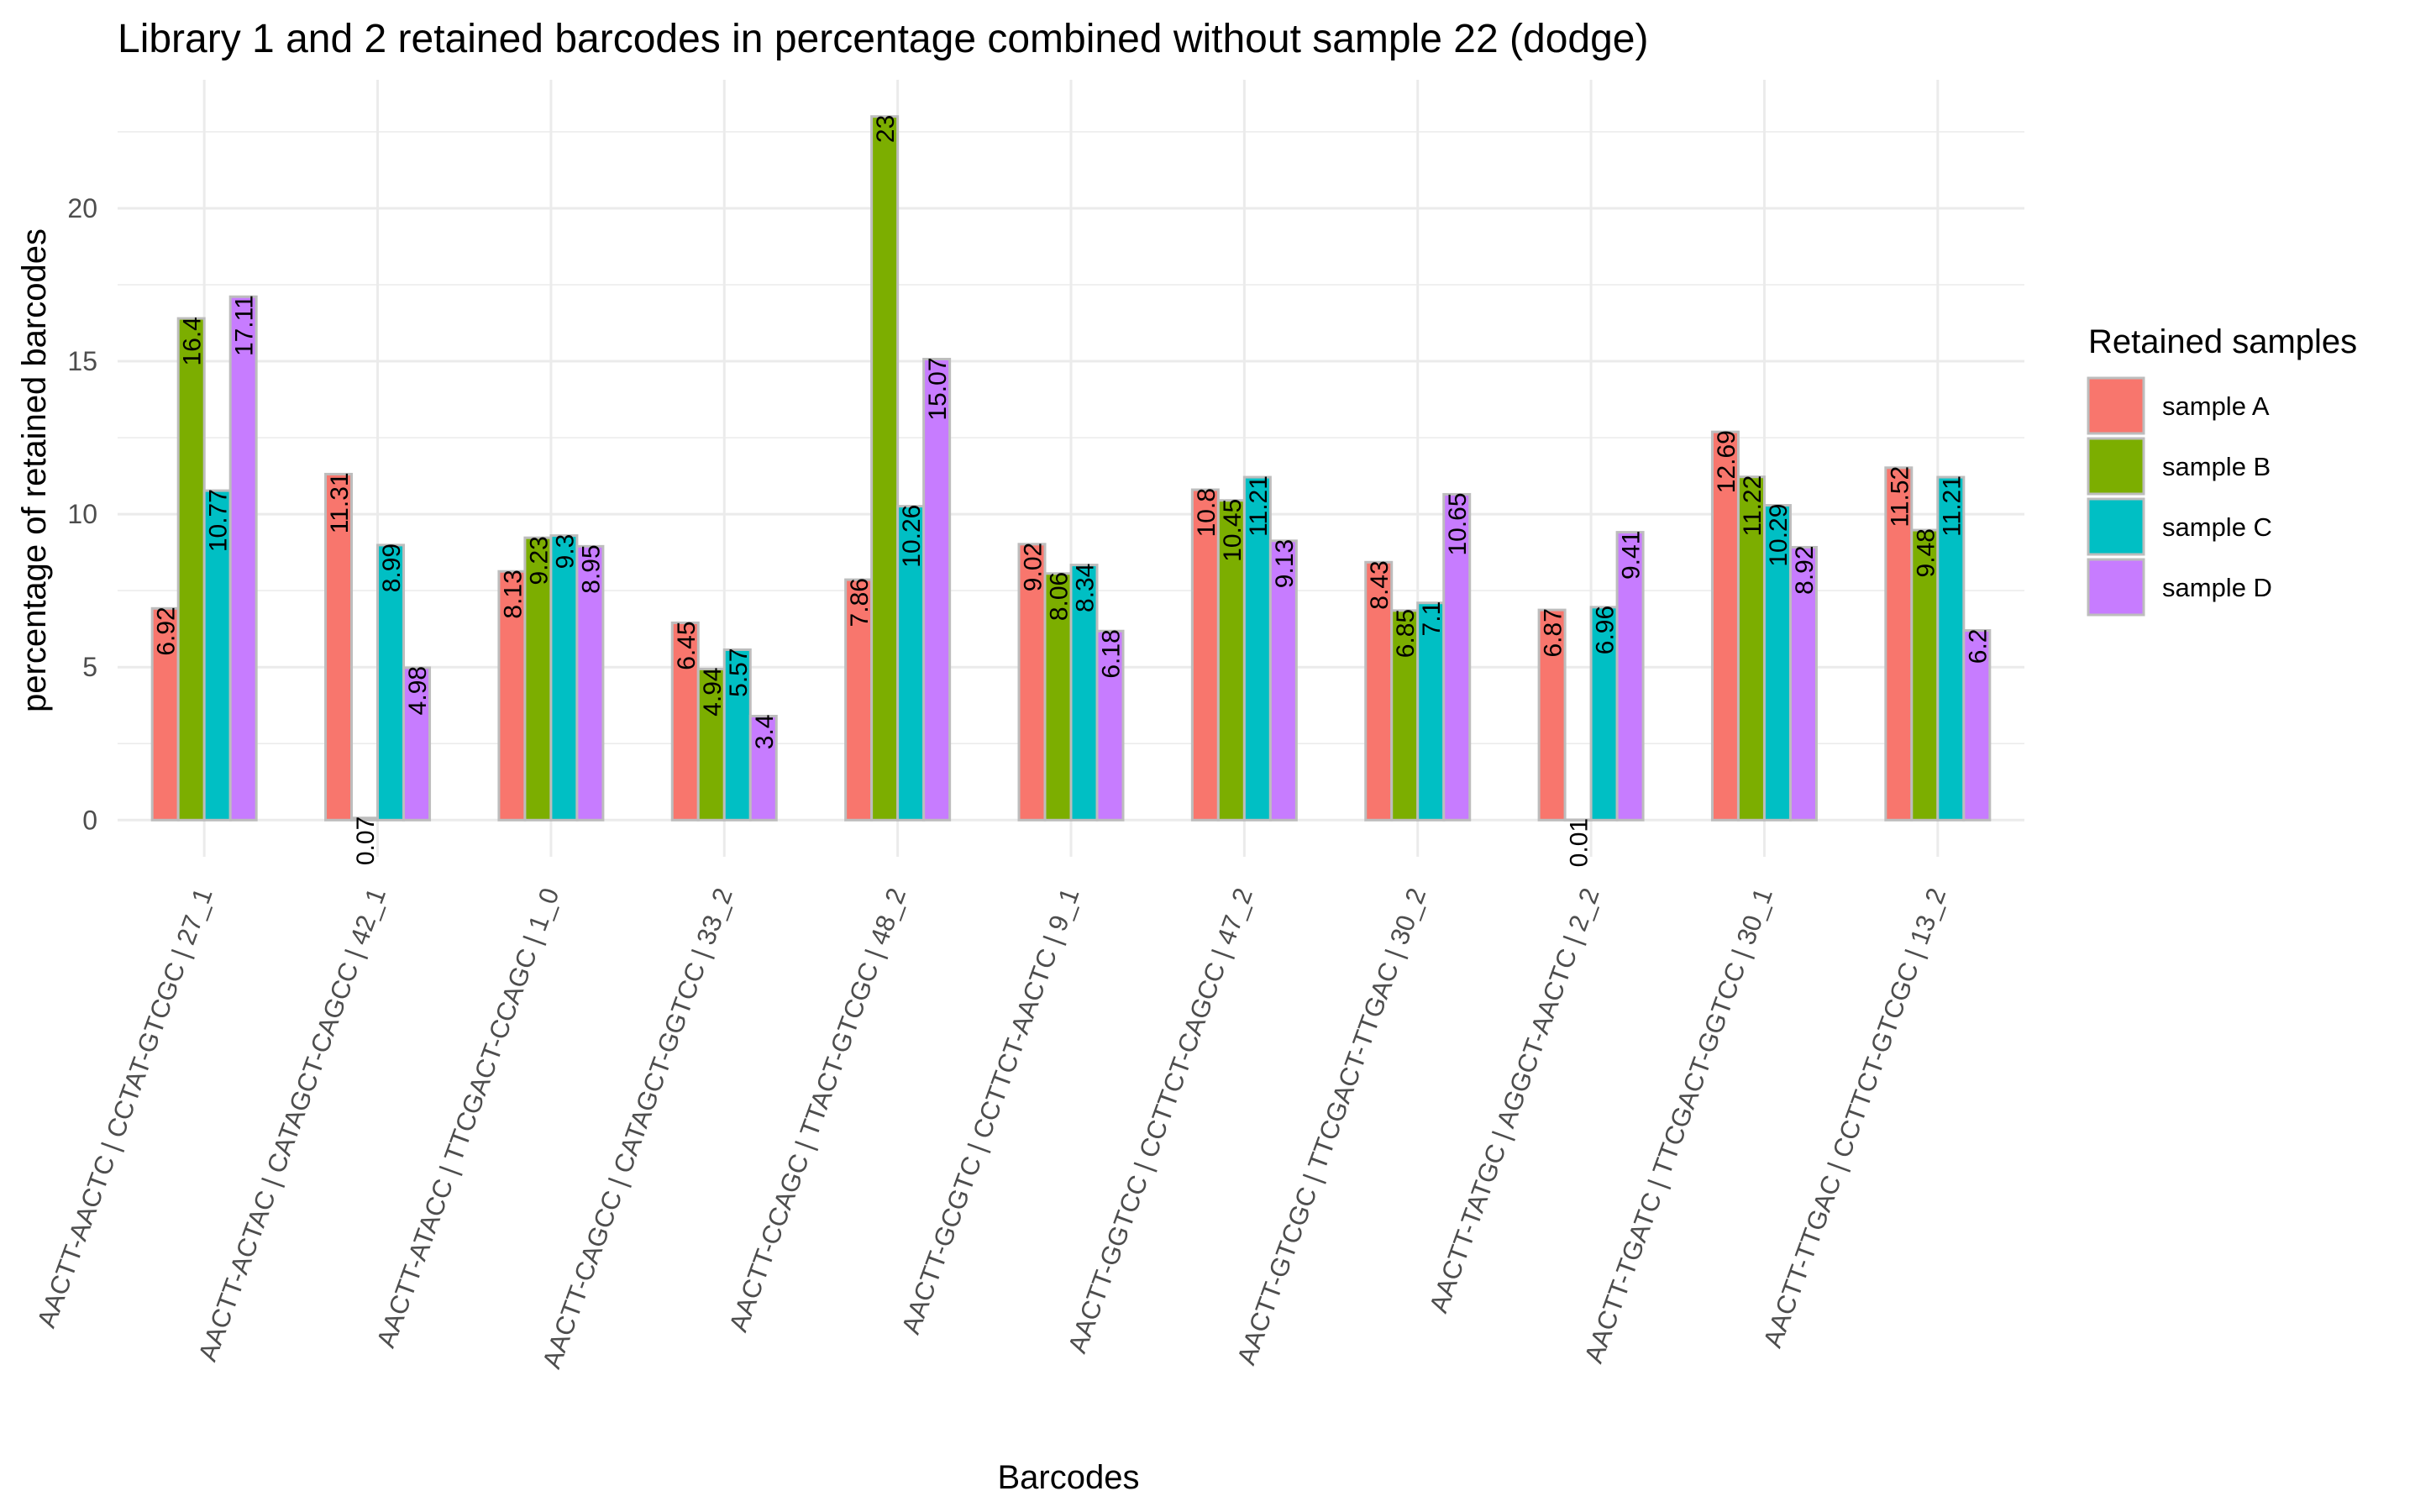 The height and width of the screenshot is (1512, 2415). I want to click on bar-value-label: 7.86, so click(860, 602).